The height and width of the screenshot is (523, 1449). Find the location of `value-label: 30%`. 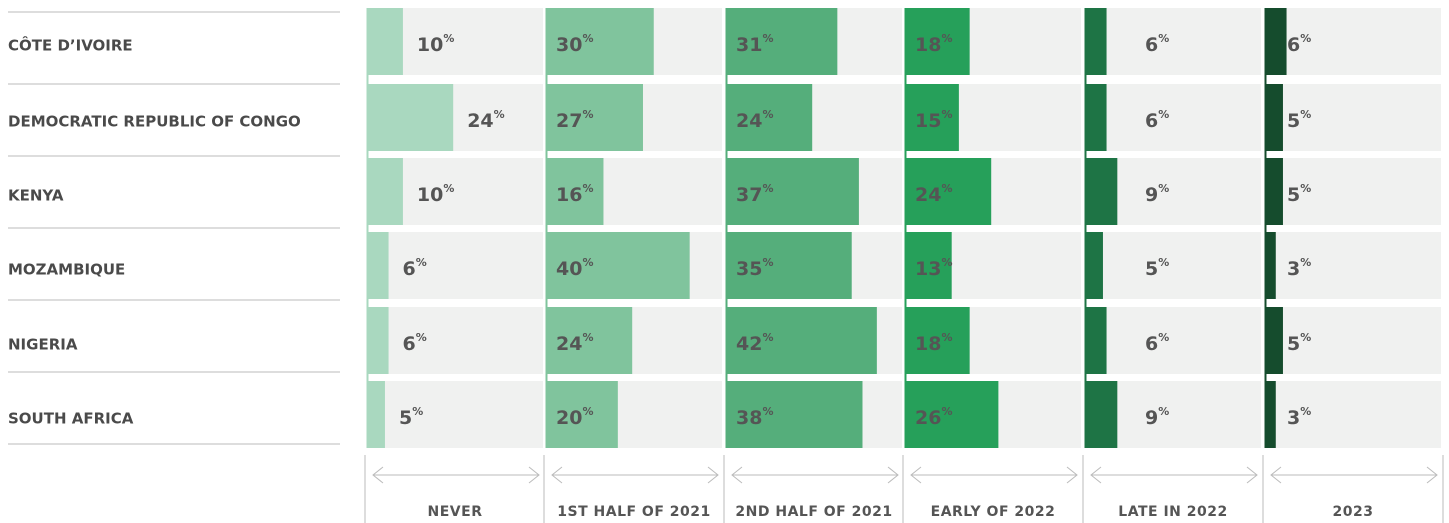

value-label: 30% is located at coordinates (574, 44).